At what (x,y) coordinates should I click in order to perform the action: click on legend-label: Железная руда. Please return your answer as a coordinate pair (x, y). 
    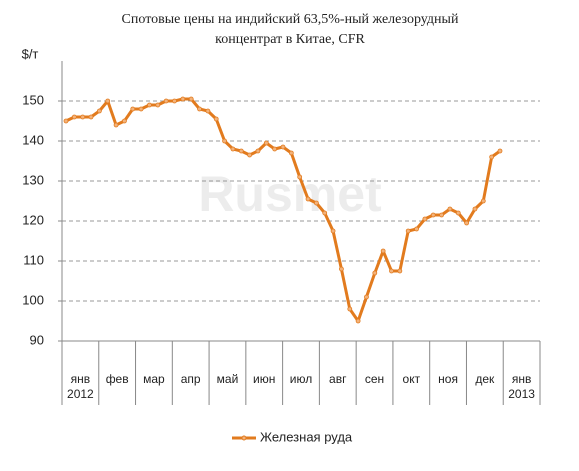
    Looking at the image, I should click on (306, 436).